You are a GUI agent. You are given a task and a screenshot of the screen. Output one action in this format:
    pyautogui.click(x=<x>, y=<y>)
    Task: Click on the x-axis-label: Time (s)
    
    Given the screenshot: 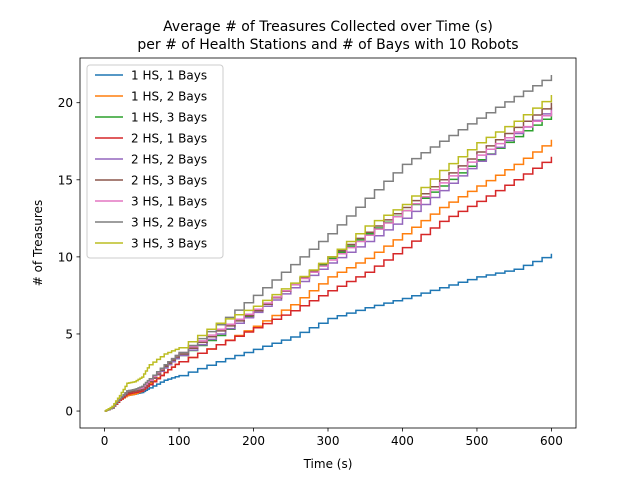 What is the action you would take?
    pyautogui.click(x=328, y=464)
    